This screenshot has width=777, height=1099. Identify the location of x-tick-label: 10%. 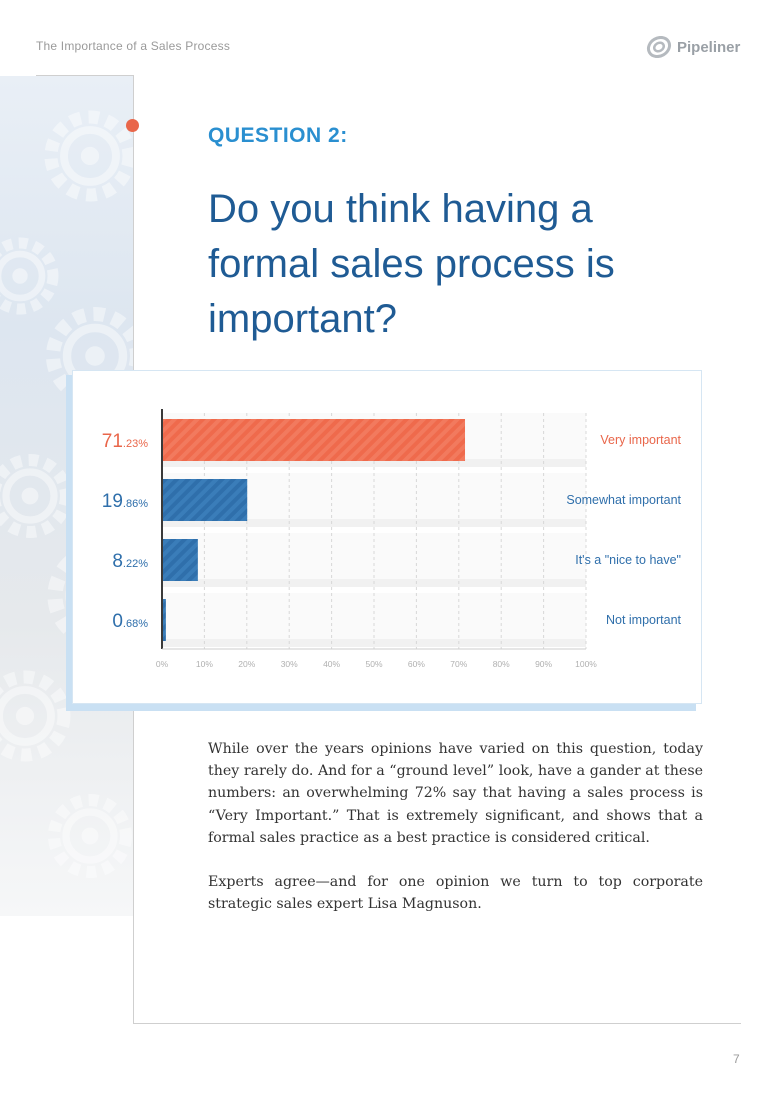
(204, 664).